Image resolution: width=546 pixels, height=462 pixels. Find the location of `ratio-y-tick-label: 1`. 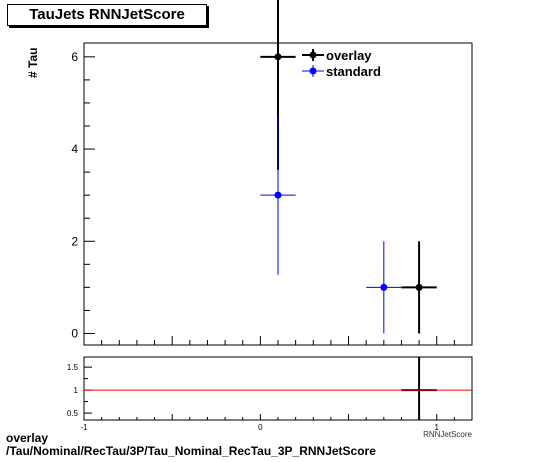

ratio-y-tick-label: 1 is located at coordinates (76, 390).